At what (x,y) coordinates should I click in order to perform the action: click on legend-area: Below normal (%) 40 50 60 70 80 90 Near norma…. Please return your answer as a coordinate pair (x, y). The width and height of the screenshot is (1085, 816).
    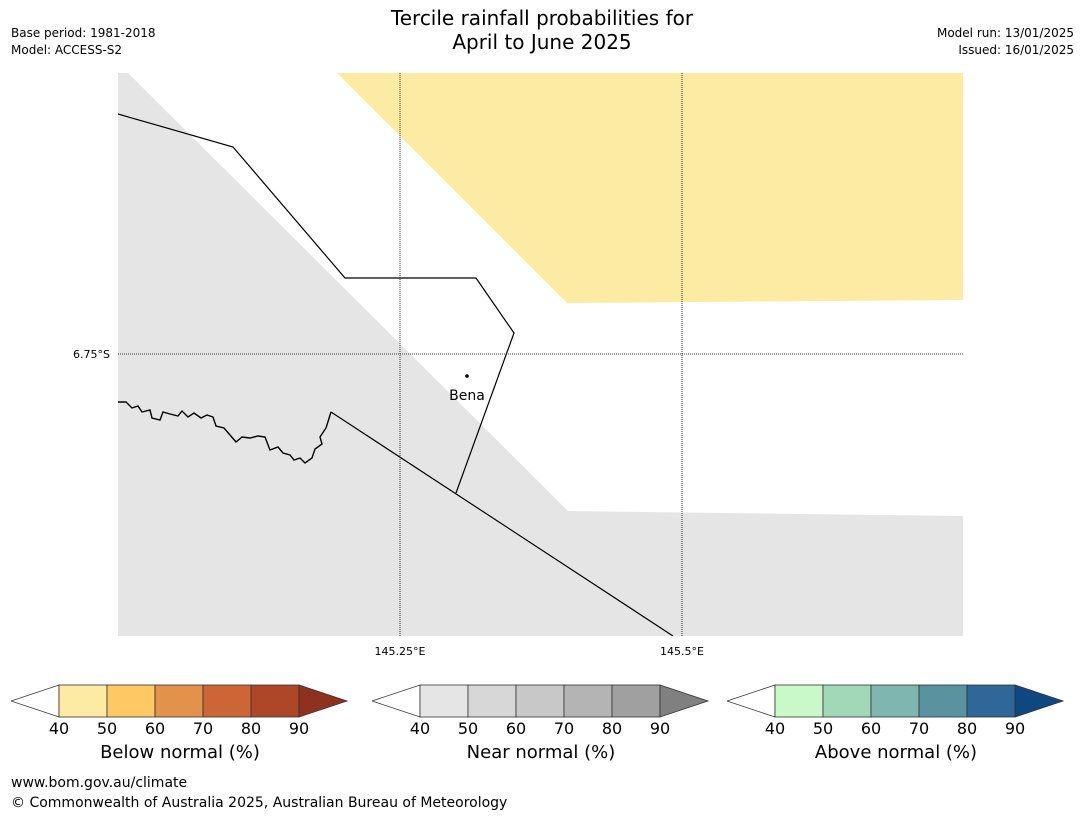
    Looking at the image, I should click on (542, 727).